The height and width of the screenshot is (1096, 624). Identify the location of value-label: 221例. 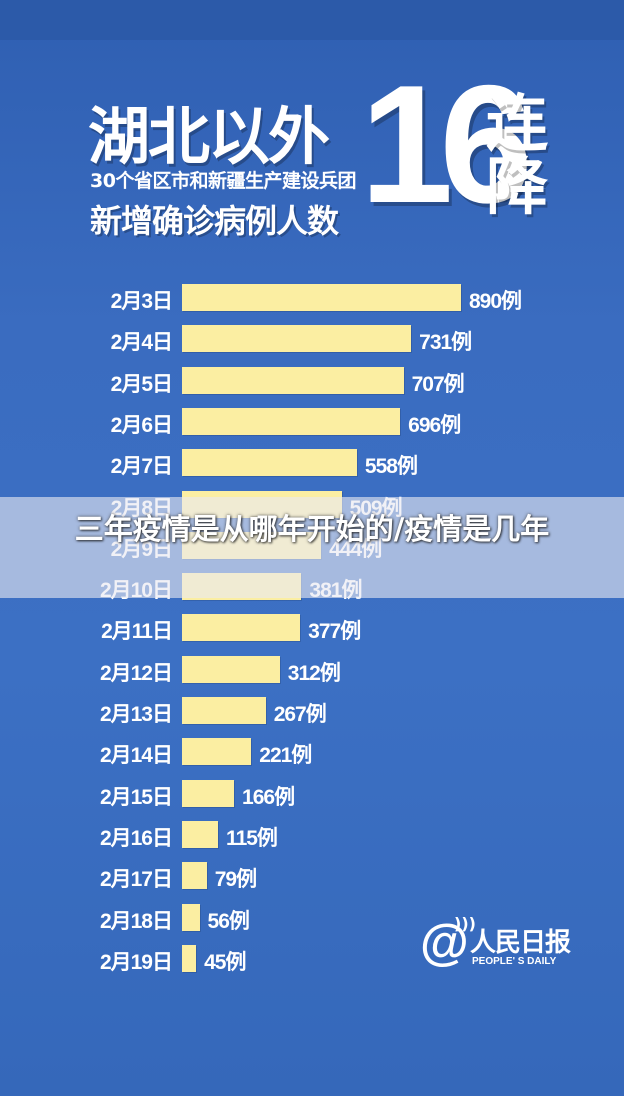
(285, 756).